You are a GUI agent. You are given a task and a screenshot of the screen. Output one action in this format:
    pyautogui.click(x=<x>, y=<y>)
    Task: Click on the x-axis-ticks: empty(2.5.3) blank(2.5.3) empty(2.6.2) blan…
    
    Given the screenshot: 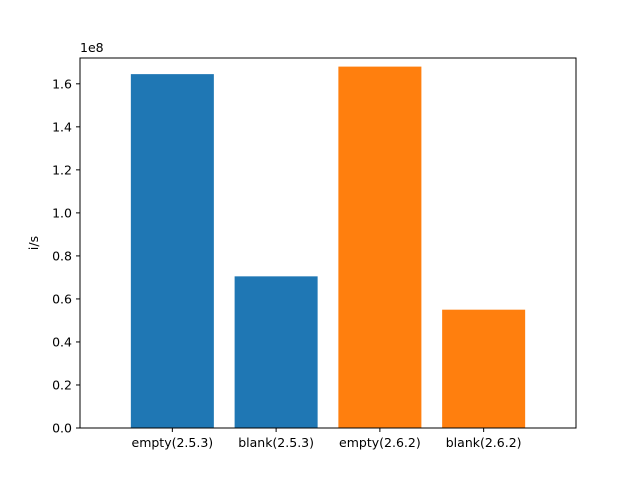 What is the action you would take?
    pyautogui.click(x=327, y=439)
    